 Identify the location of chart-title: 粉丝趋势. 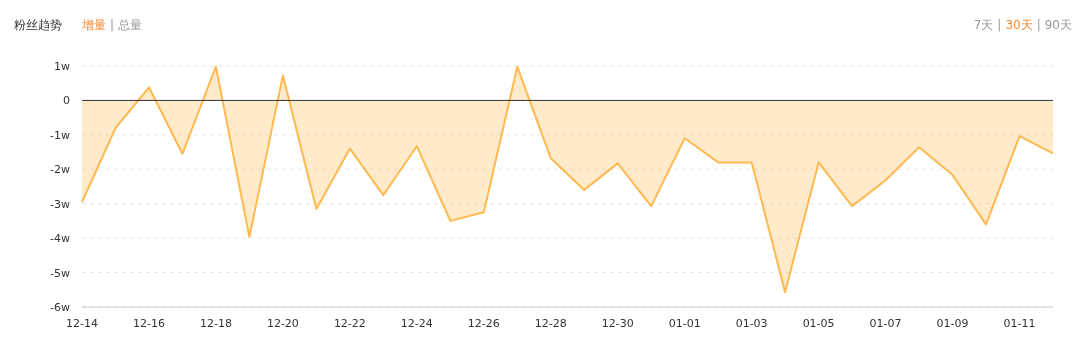
(38, 25).